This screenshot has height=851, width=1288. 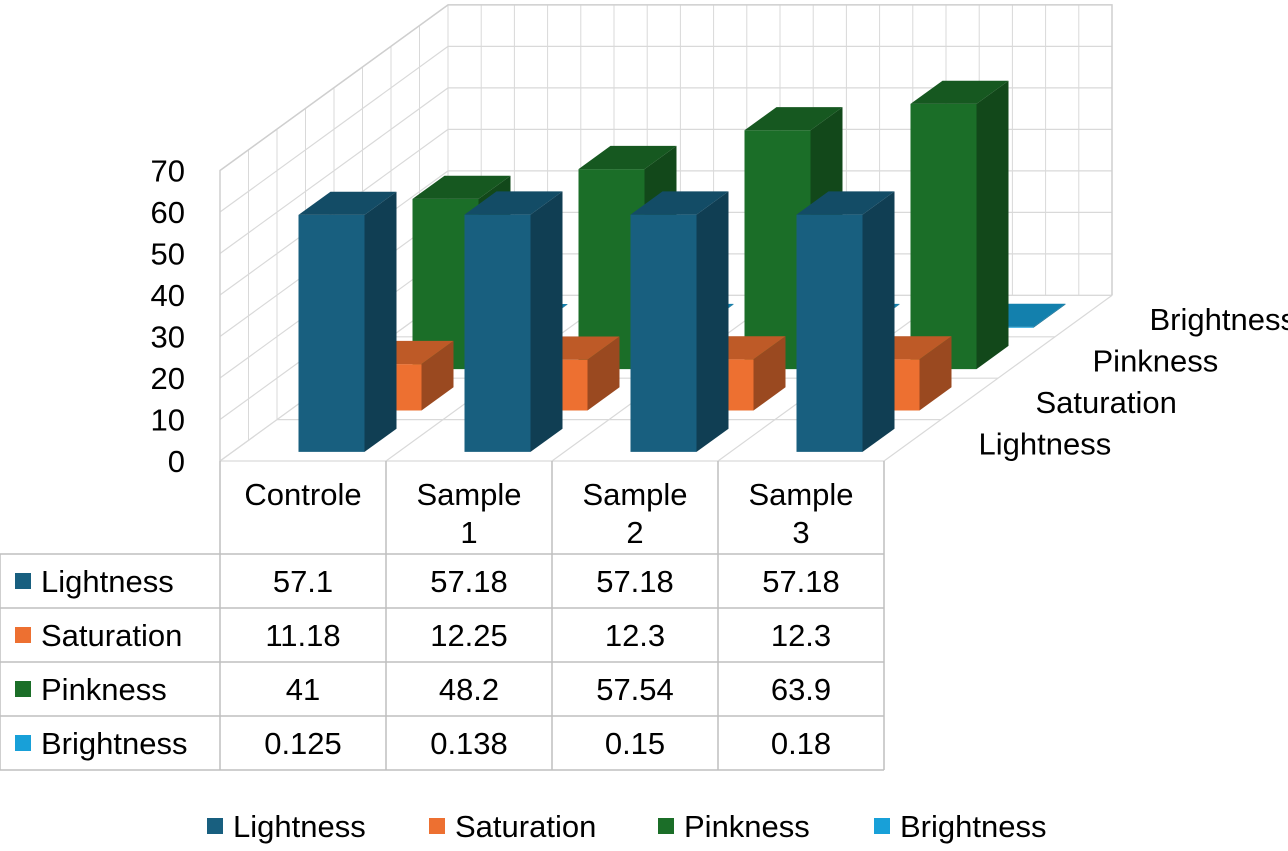 What do you see at coordinates (111, 635) in the screenshot?
I see `table-row-header: Saturation` at bounding box center [111, 635].